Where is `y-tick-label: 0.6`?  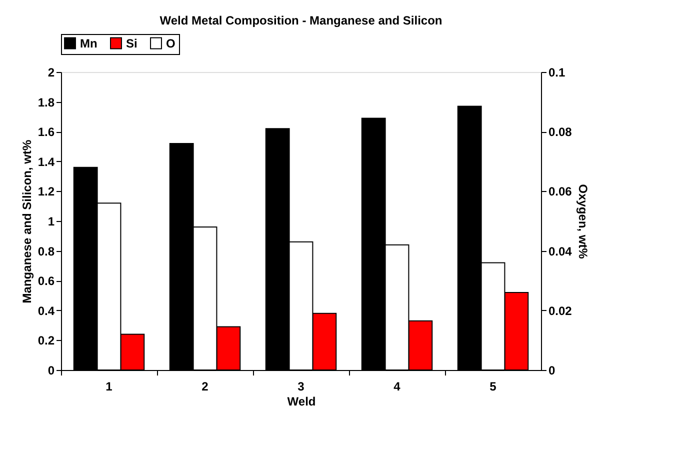
y-tick-label: 0.6 is located at coordinates (46, 281).